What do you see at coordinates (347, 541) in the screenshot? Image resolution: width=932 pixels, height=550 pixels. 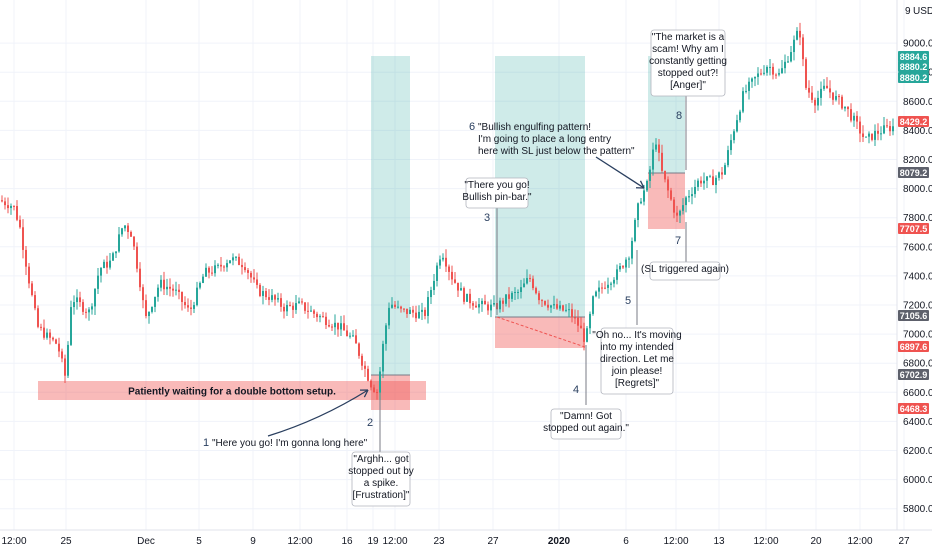 I see `time-tick-label: 16` at bounding box center [347, 541].